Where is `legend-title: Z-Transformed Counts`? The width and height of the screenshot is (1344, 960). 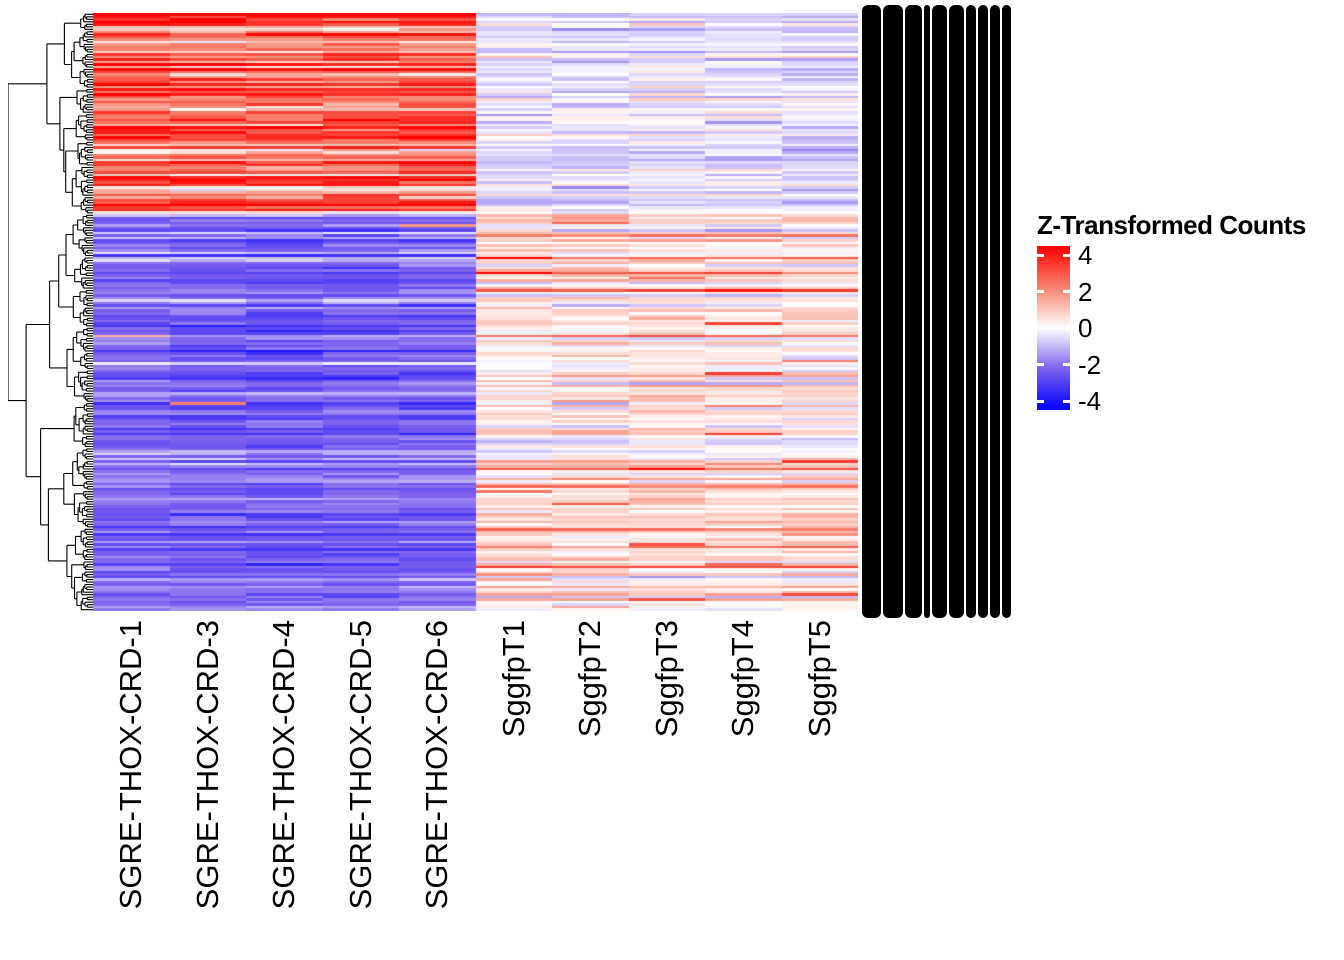
legend-title: Z-Transformed Counts is located at coordinates (1171, 225).